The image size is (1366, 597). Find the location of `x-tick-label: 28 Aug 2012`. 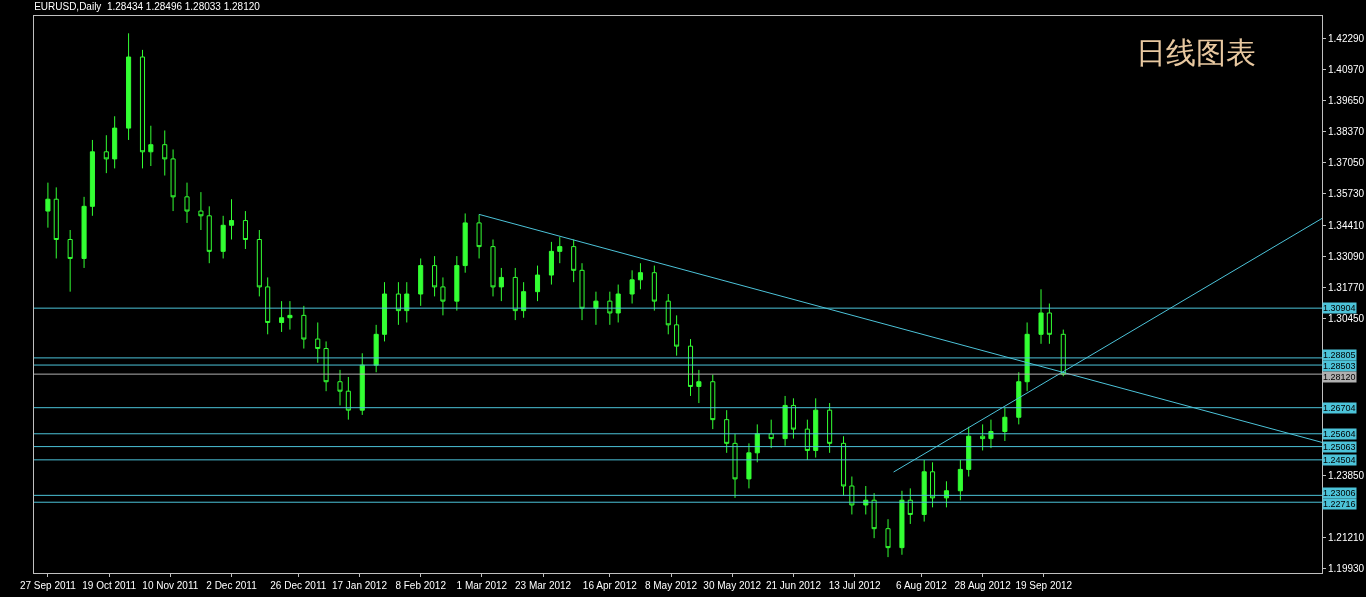

x-tick-label: 28 Aug 2012 is located at coordinates (983, 585).